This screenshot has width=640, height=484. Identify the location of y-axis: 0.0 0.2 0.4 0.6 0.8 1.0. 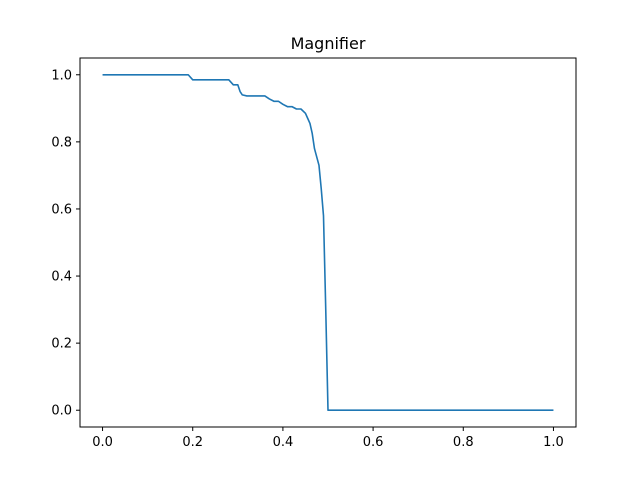
(65, 243).